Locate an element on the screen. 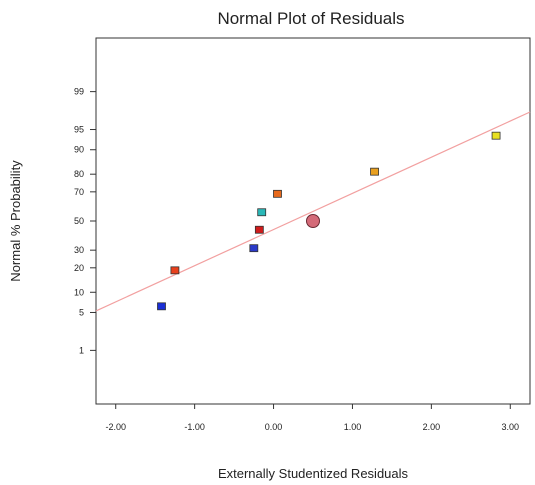 The width and height of the screenshot is (535, 485). y-tick-label: 80 is located at coordinates (79, 174).